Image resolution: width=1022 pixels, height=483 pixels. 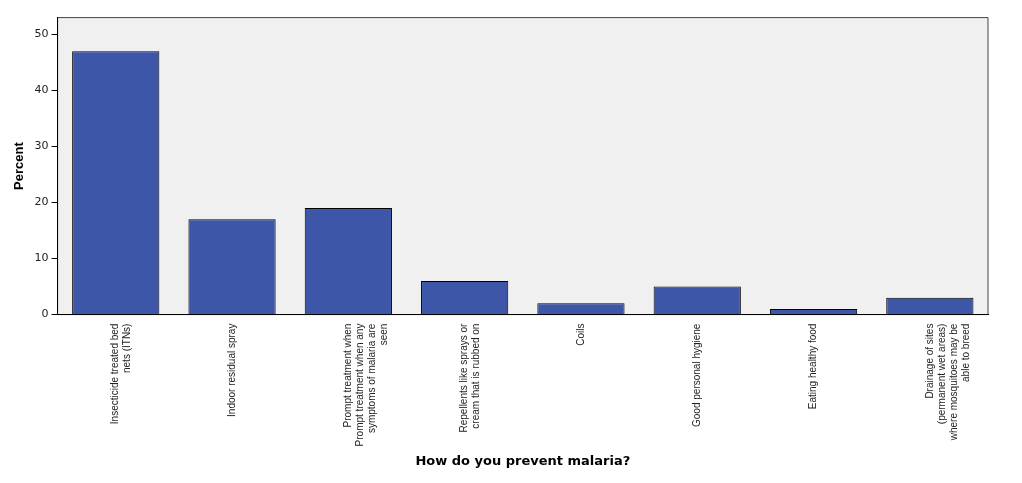 I want to click on y-tick-label: 10, so click(x=41, y=258).